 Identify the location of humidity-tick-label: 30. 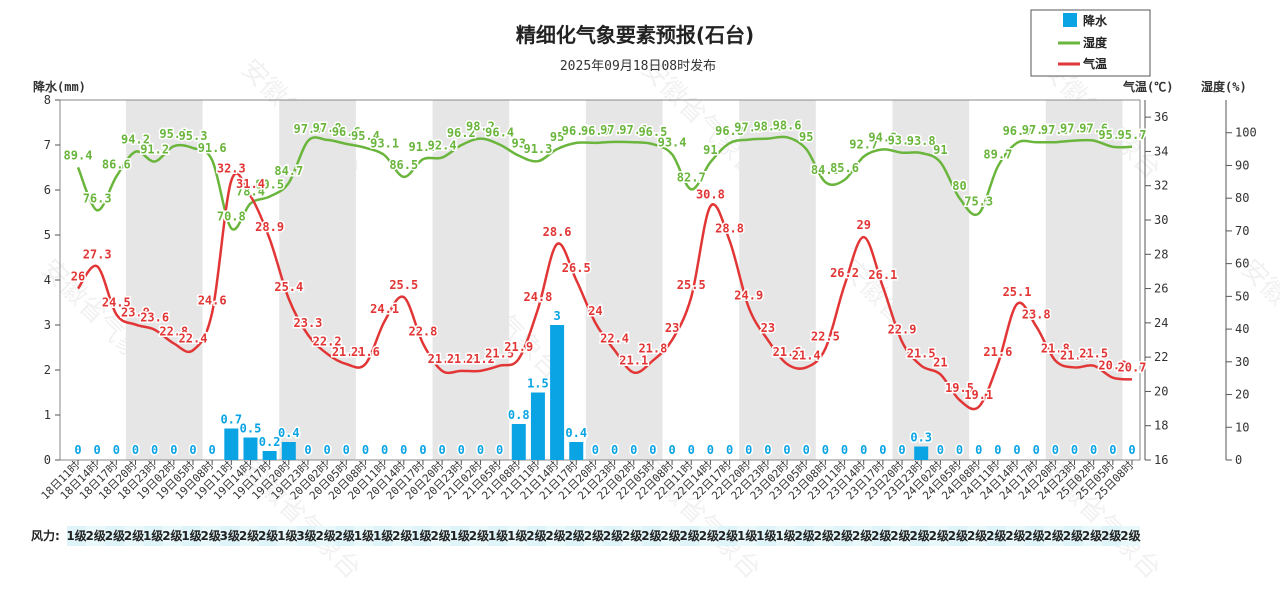
(1242, 362).